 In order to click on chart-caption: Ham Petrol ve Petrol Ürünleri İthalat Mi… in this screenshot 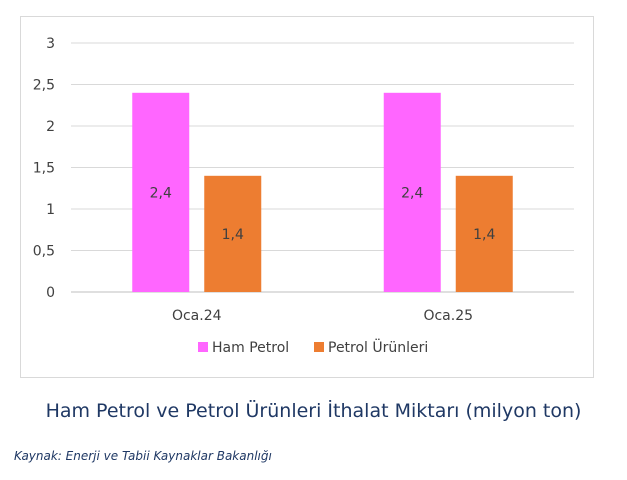, I will do `click(313, 411)`.